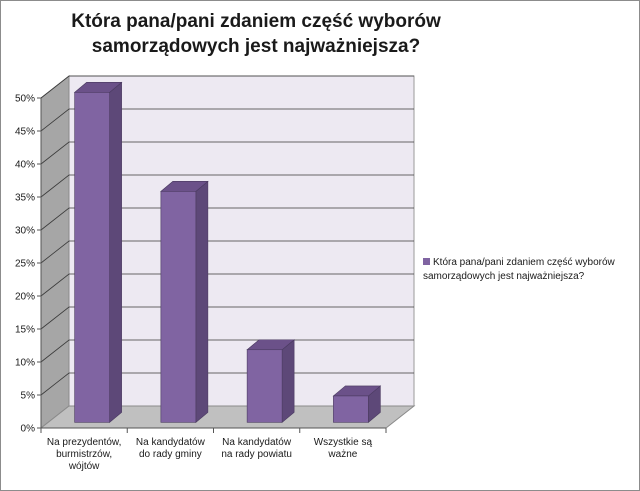  Describe the element at coordinates (28, 396) in the screenshot. I see `y-tick-label: 5%` at that location.